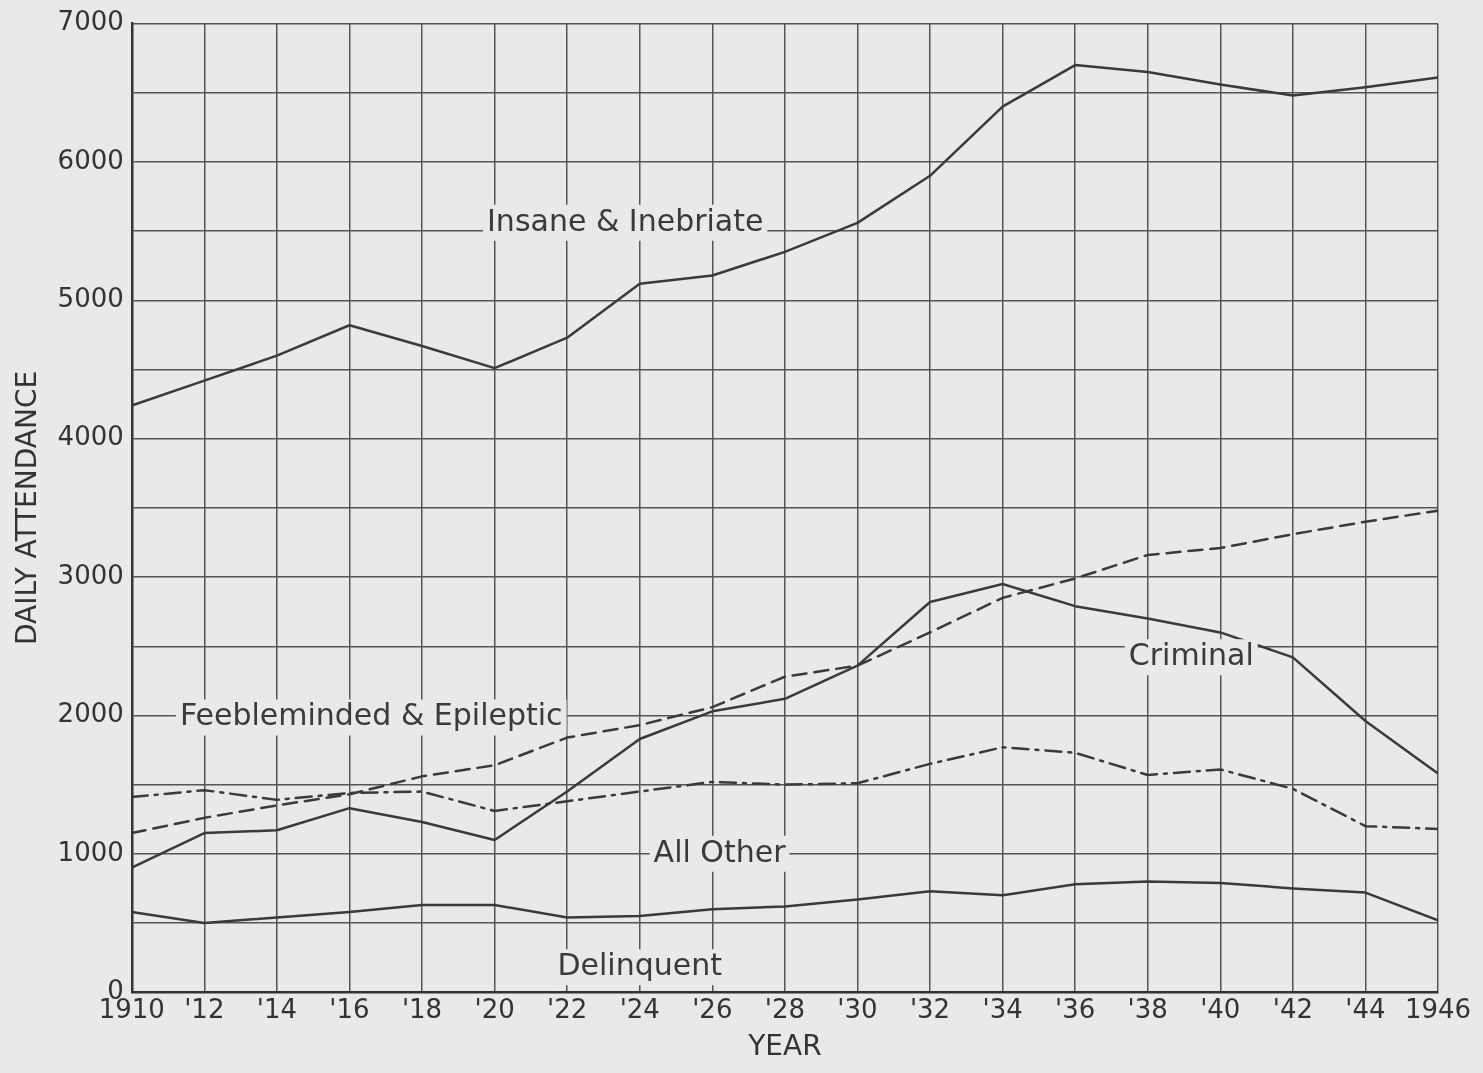  Describe the element at coordinates (90, 298) in the screenshot. I see `y-tick-label: 5000` at that location.